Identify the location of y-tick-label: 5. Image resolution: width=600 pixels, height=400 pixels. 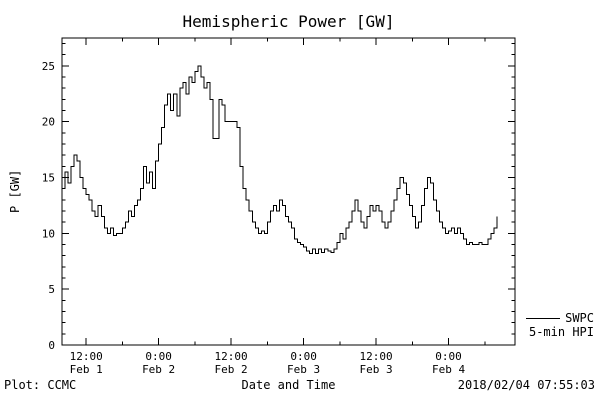
(51, 289).